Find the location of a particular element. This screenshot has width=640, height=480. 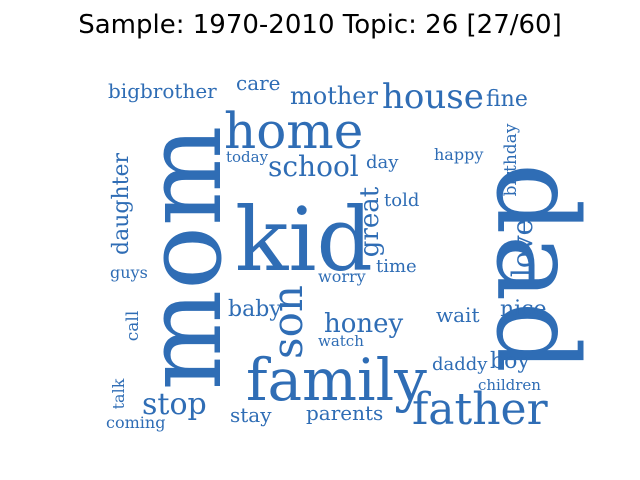

word-honey: honey is located at coordinates (364, 324).